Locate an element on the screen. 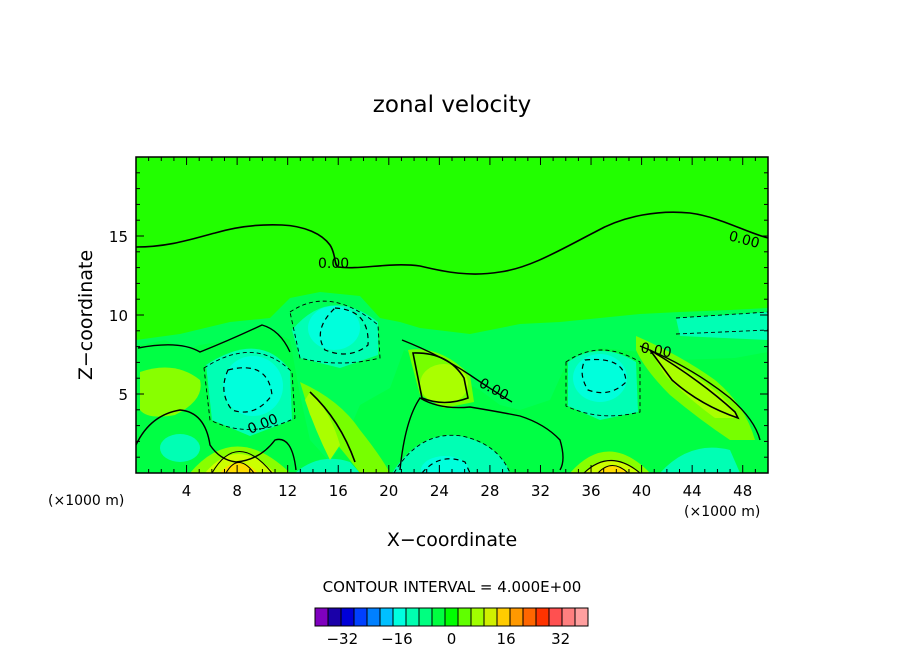 Image resolution: width=904 pixels, height=654 pixels. y-tick-label: 10 is located at coordinates (118, 316).